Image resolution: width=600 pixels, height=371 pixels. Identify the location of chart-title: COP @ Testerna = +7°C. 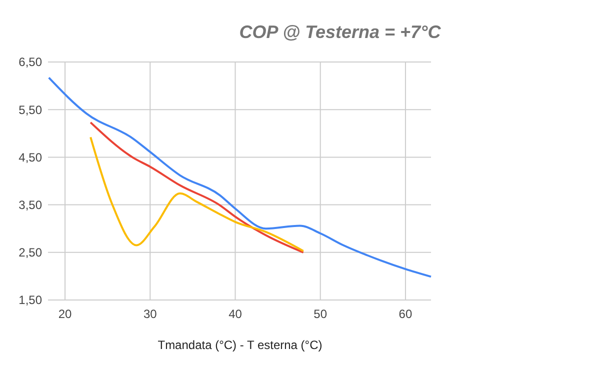
(340, 32).